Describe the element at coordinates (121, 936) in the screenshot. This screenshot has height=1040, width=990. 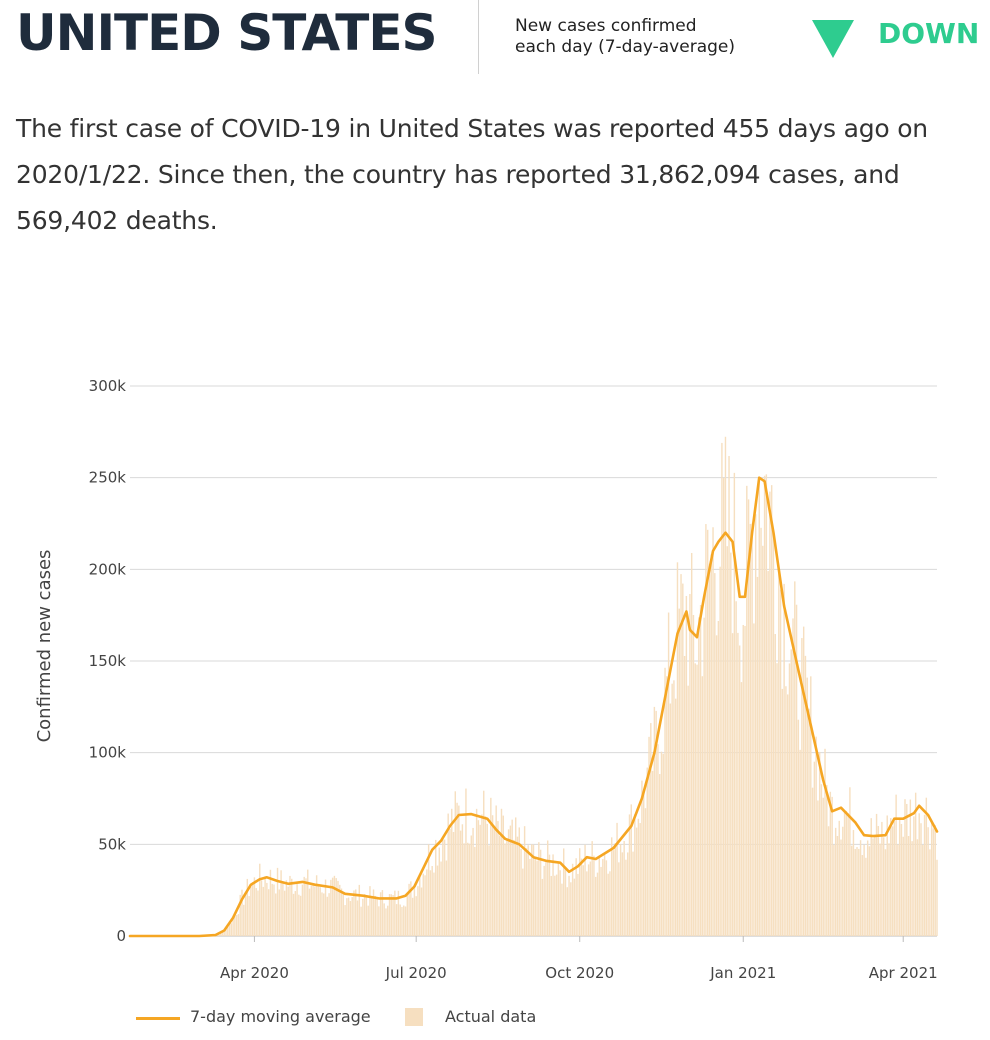
I see `y-tick-label: 0` at that location.